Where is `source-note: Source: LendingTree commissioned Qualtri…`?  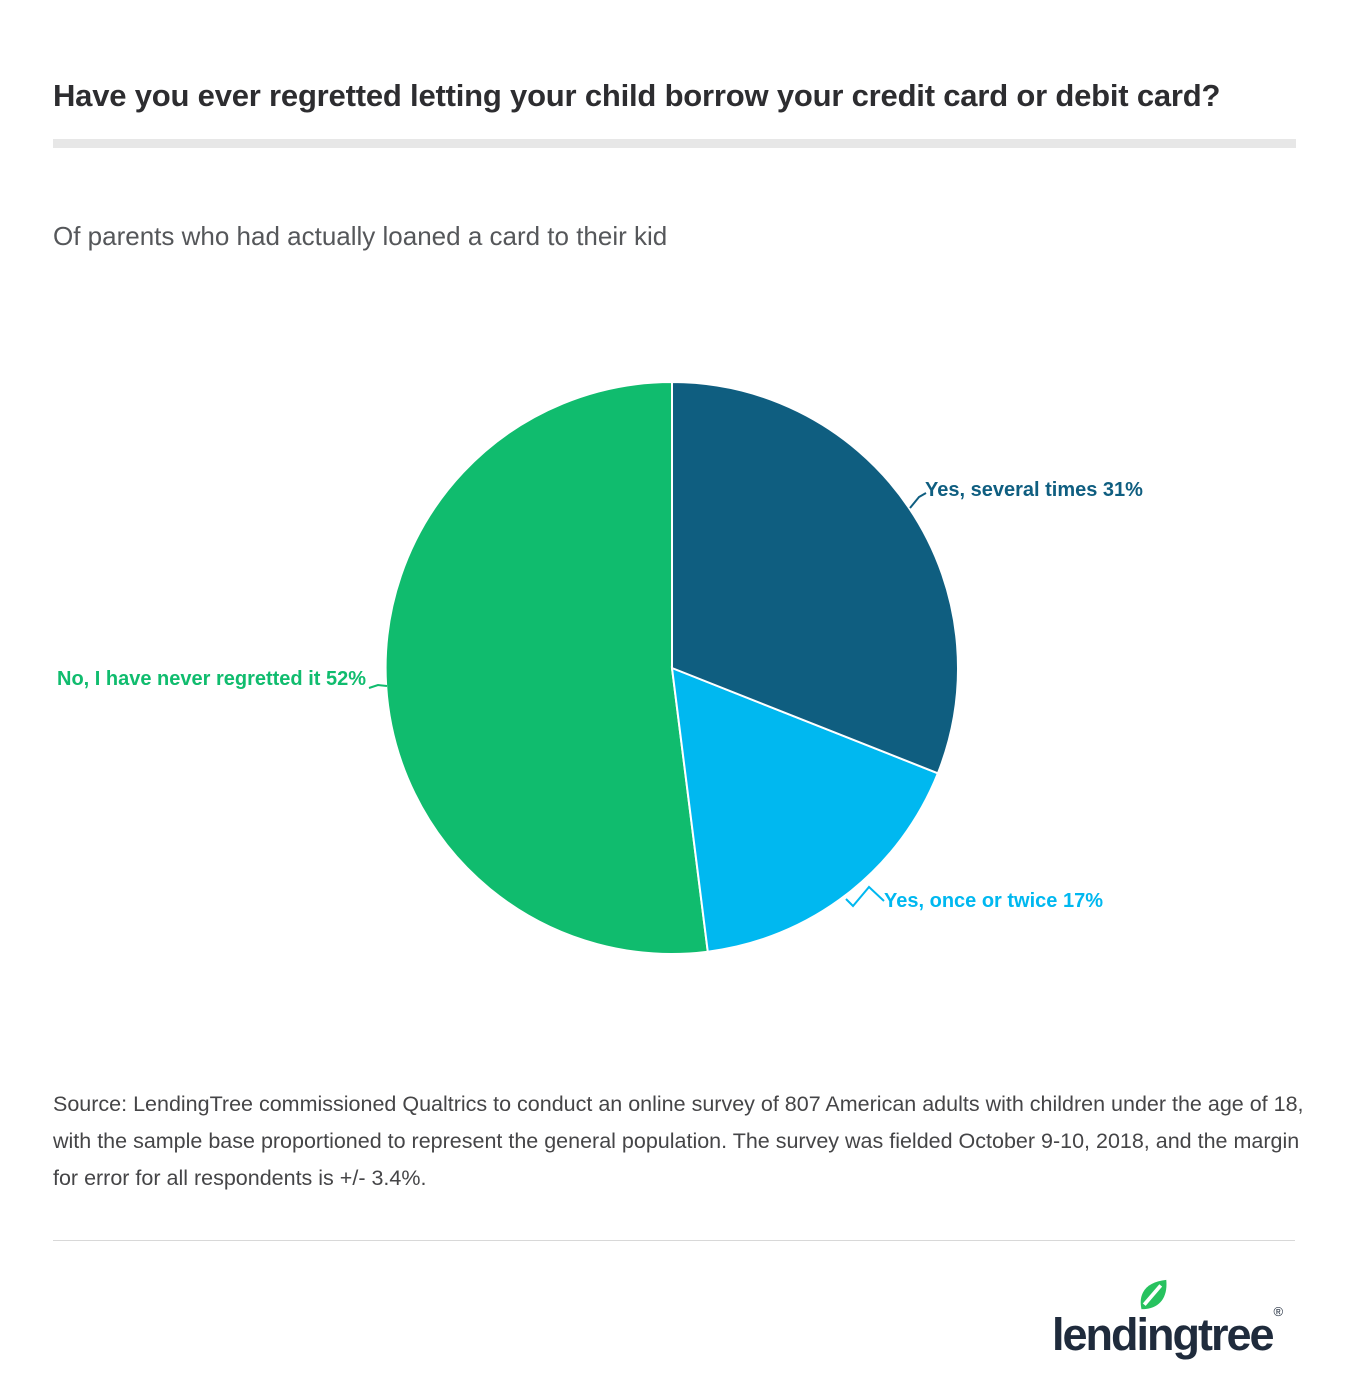
source-note: Source: LendingTree commissioned Qualtri… is located at coordinates (678, 1141).